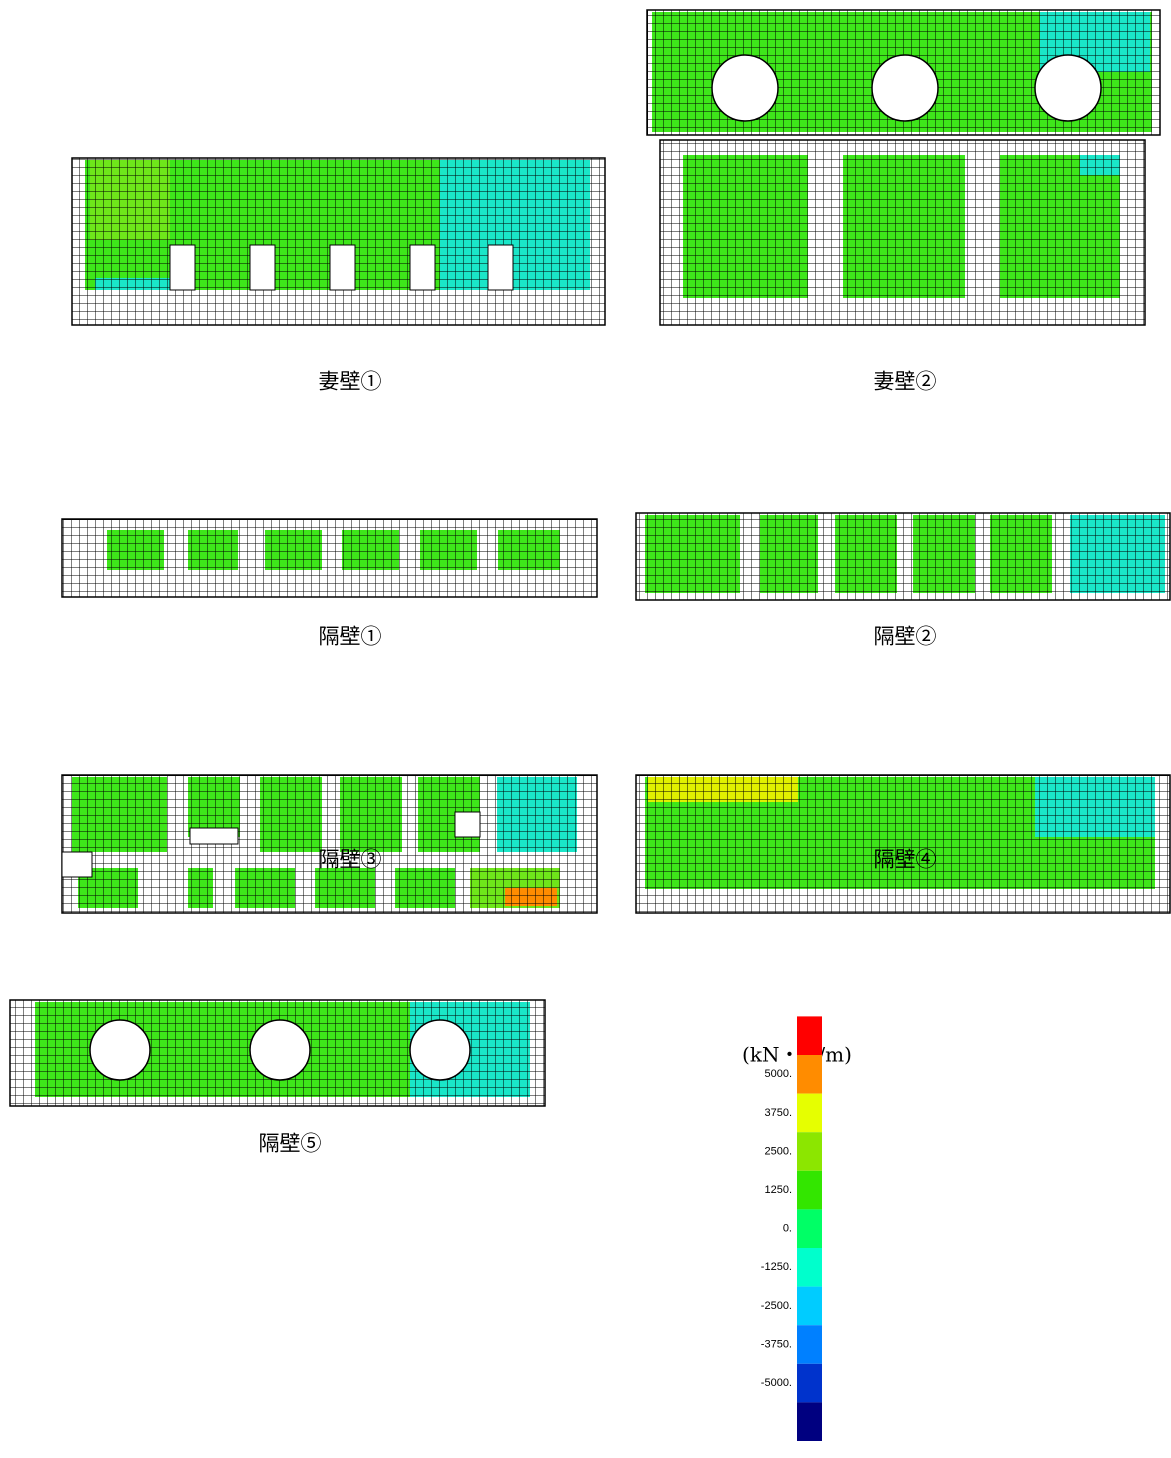 The height and width of the screenshot is (1458, 1171). I want to click on panel-caption: 隔壁③, so click(350, 860).